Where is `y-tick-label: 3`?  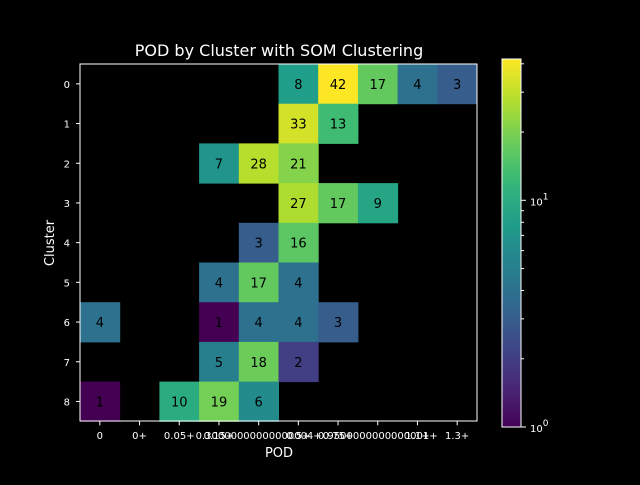 y-tick-label: 3 is located at coordinates (67, 204).